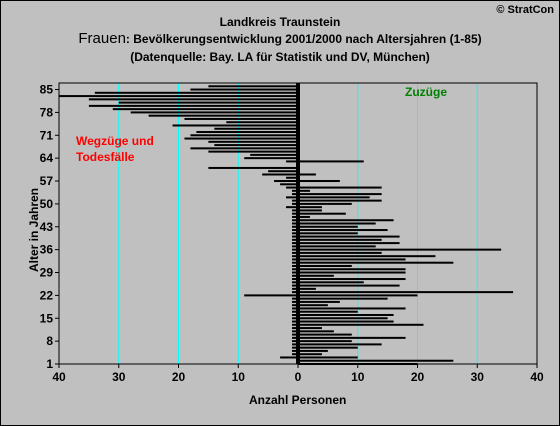 This screenshot has height=426, width=560. What do you see at coordinates (49, 341) in the screenshot?
I see `y-tick-label: 8` at bounding box center [49, 341].